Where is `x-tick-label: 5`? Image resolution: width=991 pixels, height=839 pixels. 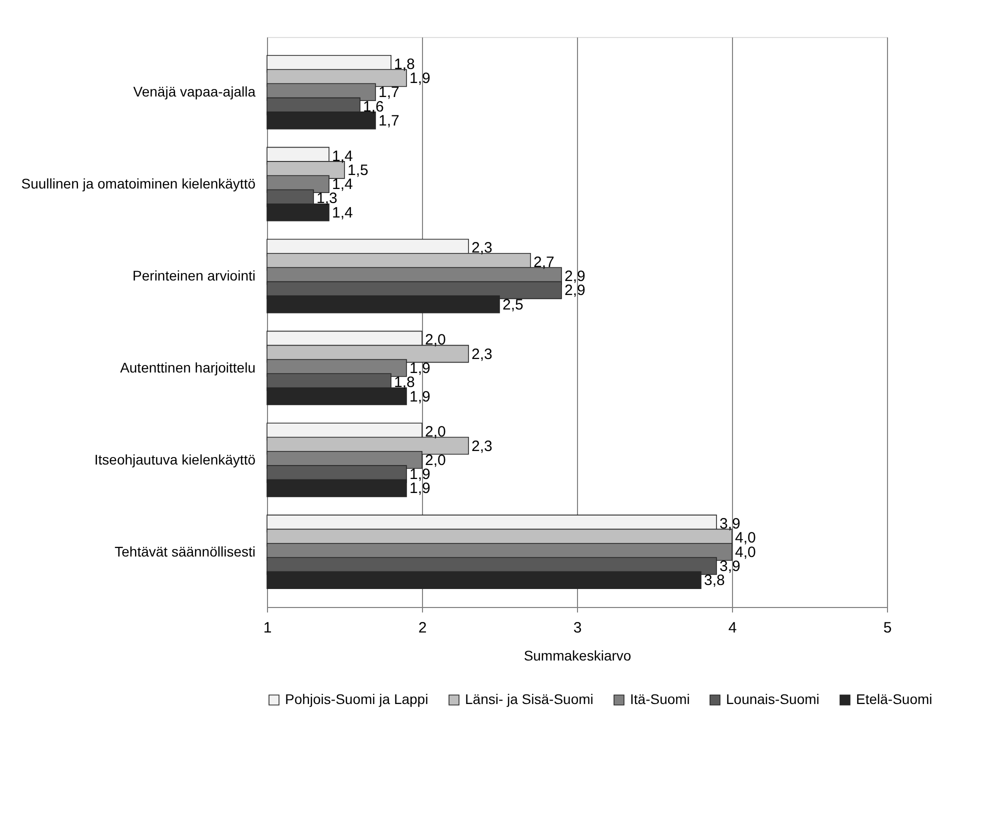 x-tick-label: 5 is located at coordinates (887, 628).